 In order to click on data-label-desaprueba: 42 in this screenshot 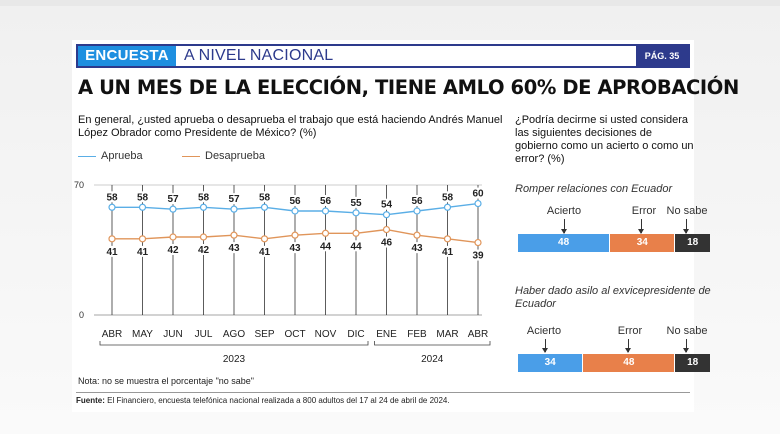, I will do `click(204, 250)`.